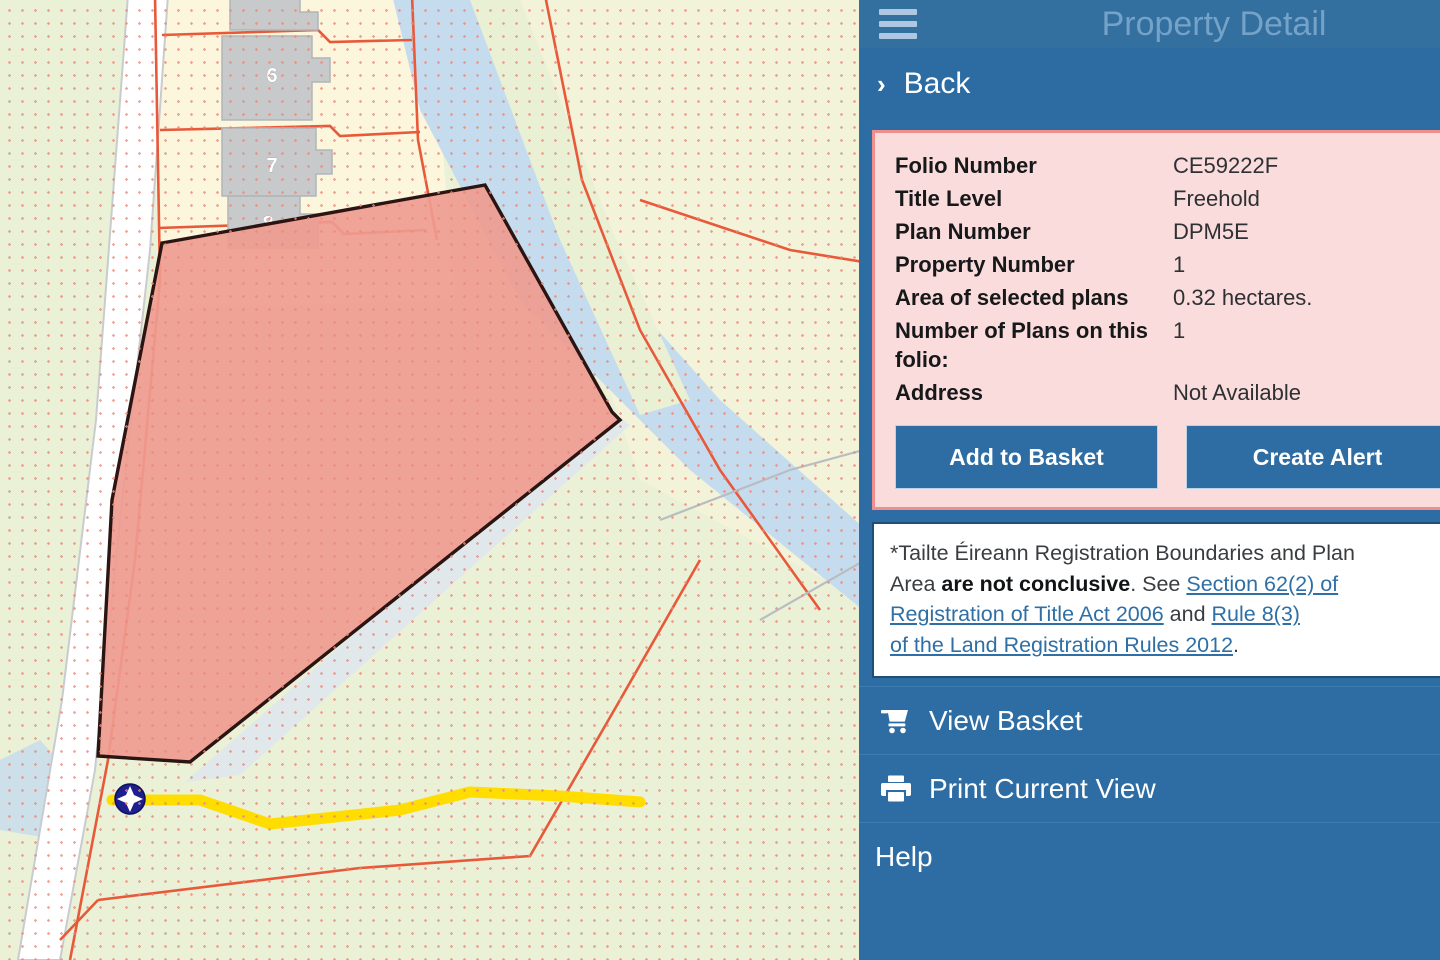 The width and height of the screenshot is (1440, 960). Describe the element at coordinates (1167, 457) in the screenshot. I see `card-actions: Add to Basket Create Alert` at that location.